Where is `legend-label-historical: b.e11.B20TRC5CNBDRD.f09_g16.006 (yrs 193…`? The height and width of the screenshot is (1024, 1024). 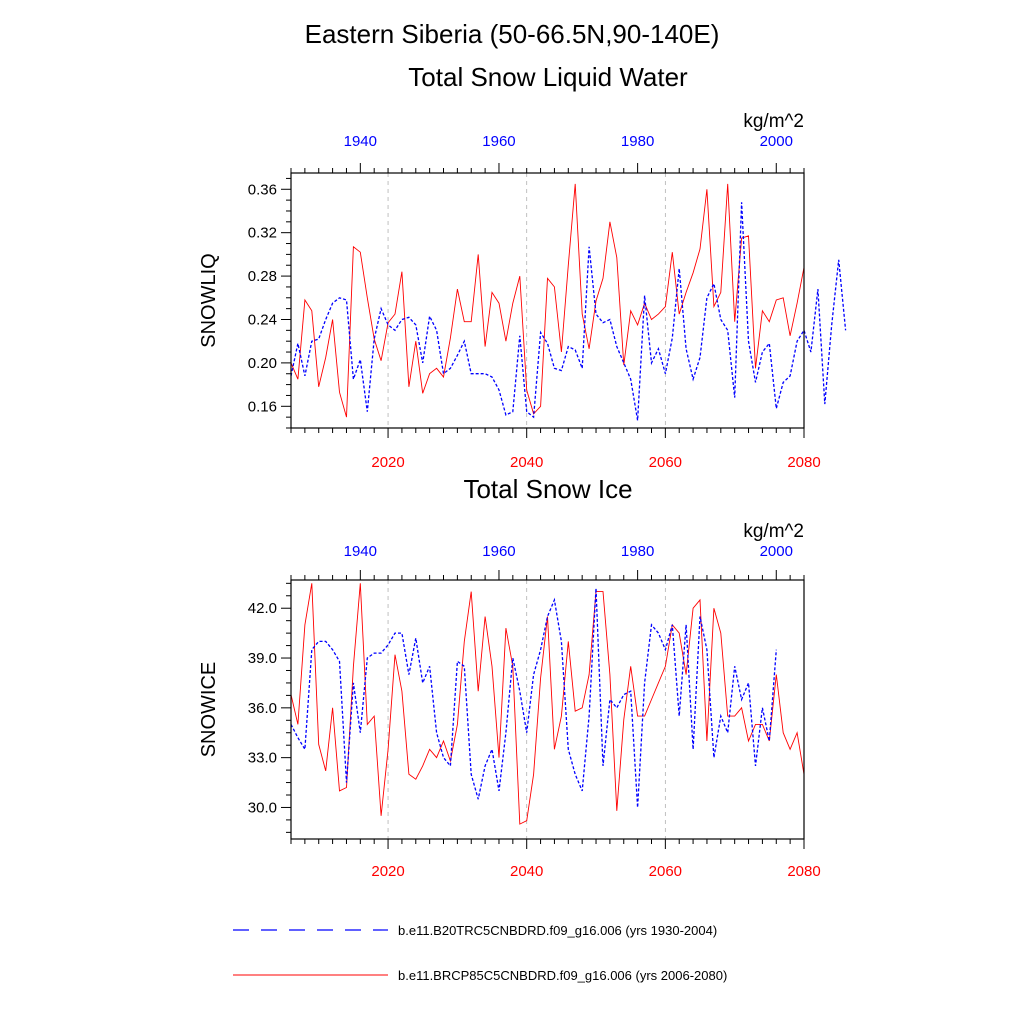
legend-label-historical: b.e11.B20TRC5CNBDRD.f09_g16.006 (yrs 193… is located at coordinates (557, 930).